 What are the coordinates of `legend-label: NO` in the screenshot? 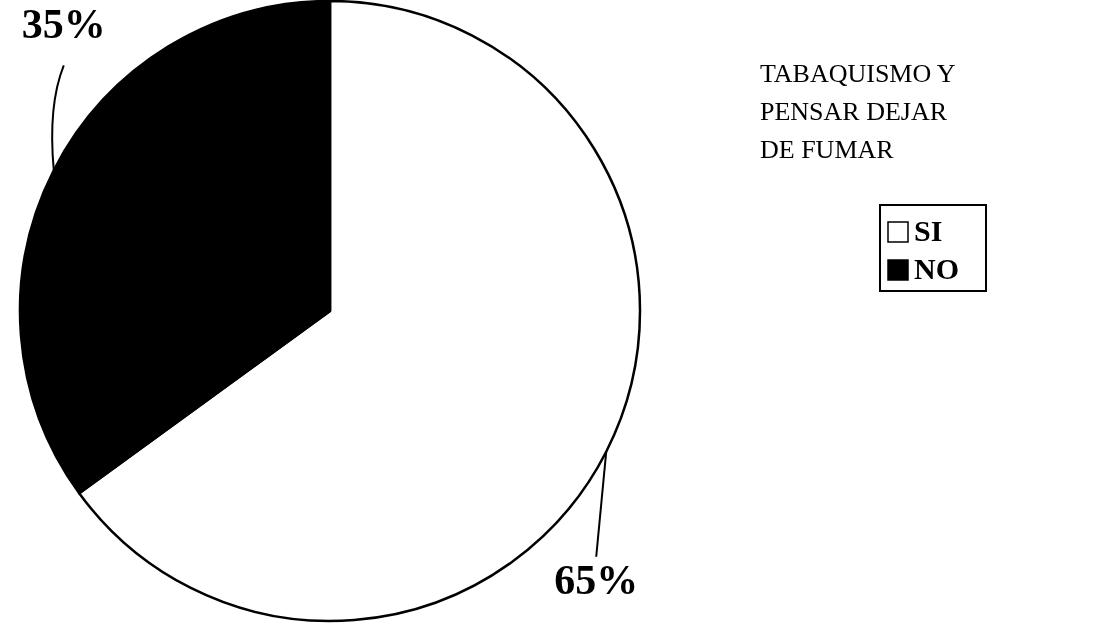 It's located at (936, 268).